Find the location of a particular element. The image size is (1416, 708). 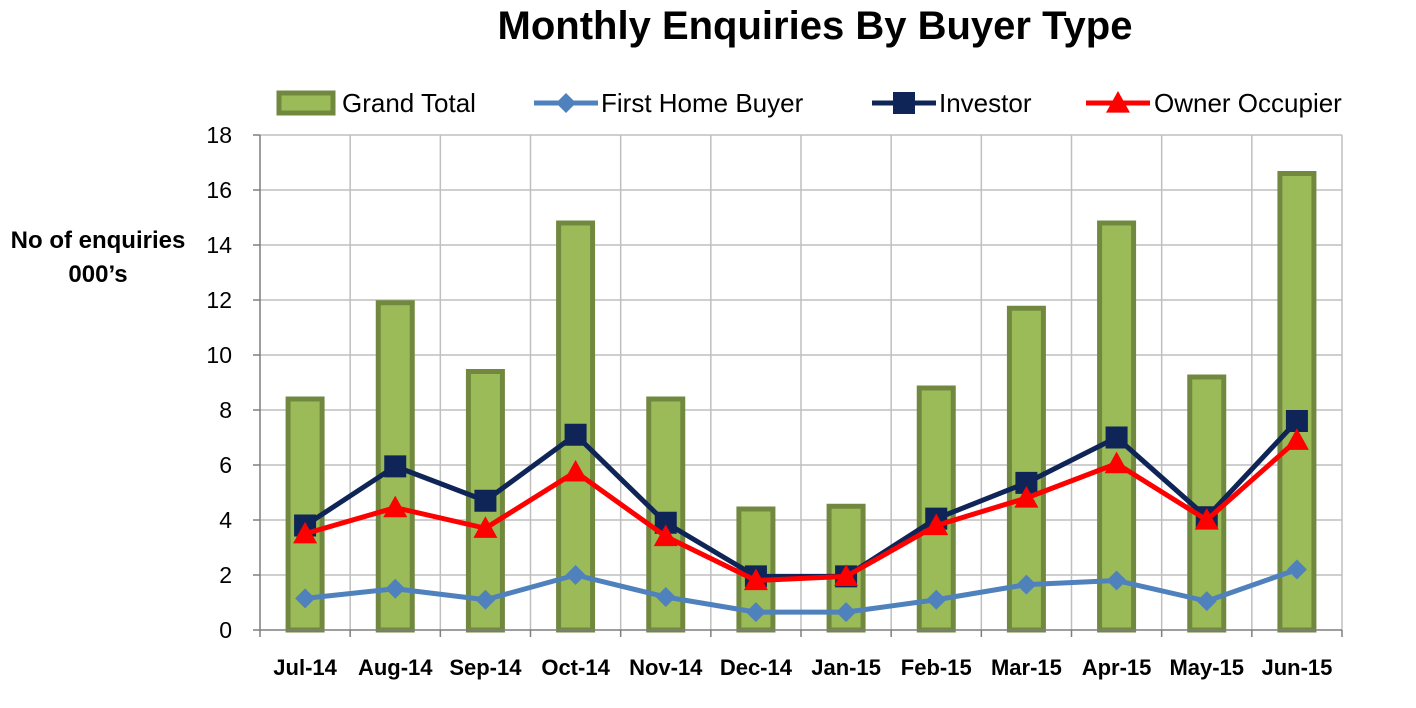

y-tick-label: 0 is located at coordinates (225, 630).